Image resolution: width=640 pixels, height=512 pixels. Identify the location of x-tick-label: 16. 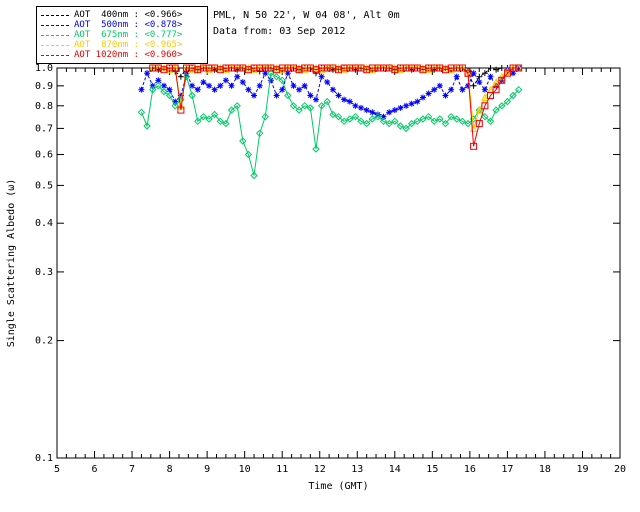
(470, 469).